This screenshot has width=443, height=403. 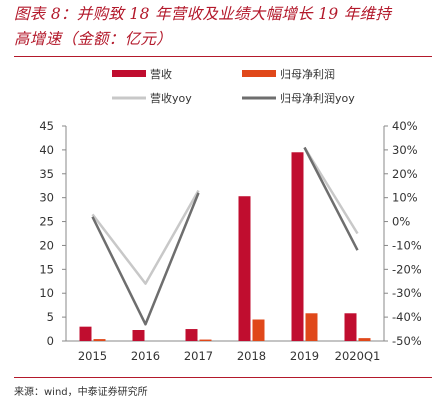 I want to click on left-tick-label: 15, so click(x=46, y=269).